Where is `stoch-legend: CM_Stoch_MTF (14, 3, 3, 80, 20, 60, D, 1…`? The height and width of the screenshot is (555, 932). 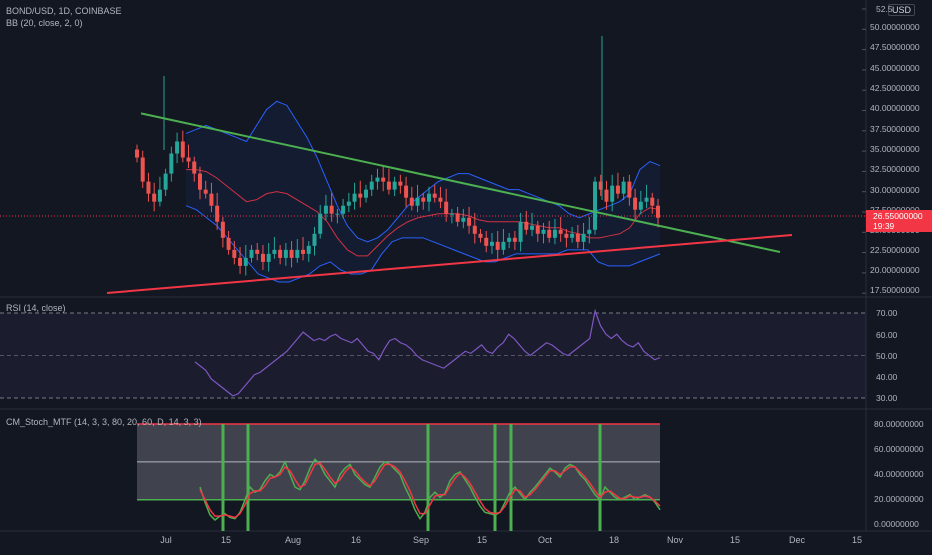
stoch-legend: CM_Stoch_MTF (14, 3, 3, 80, 20, 60, D, 1… is located at coordinates (104, 422).